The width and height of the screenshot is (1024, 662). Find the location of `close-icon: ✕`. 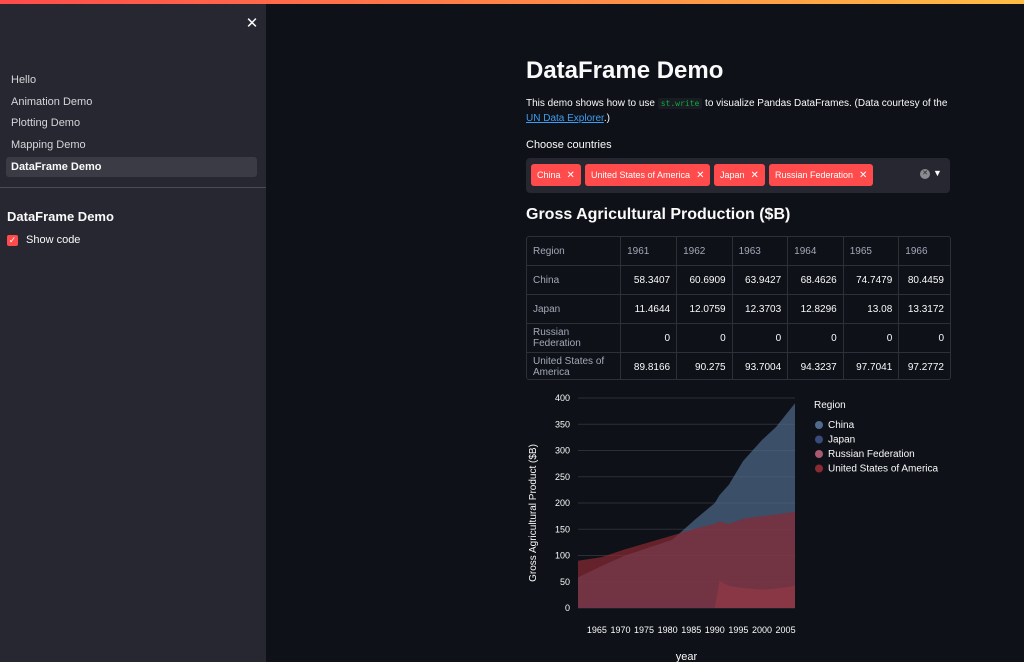

close-icon: ✕ is located at coordinates (252, 23).